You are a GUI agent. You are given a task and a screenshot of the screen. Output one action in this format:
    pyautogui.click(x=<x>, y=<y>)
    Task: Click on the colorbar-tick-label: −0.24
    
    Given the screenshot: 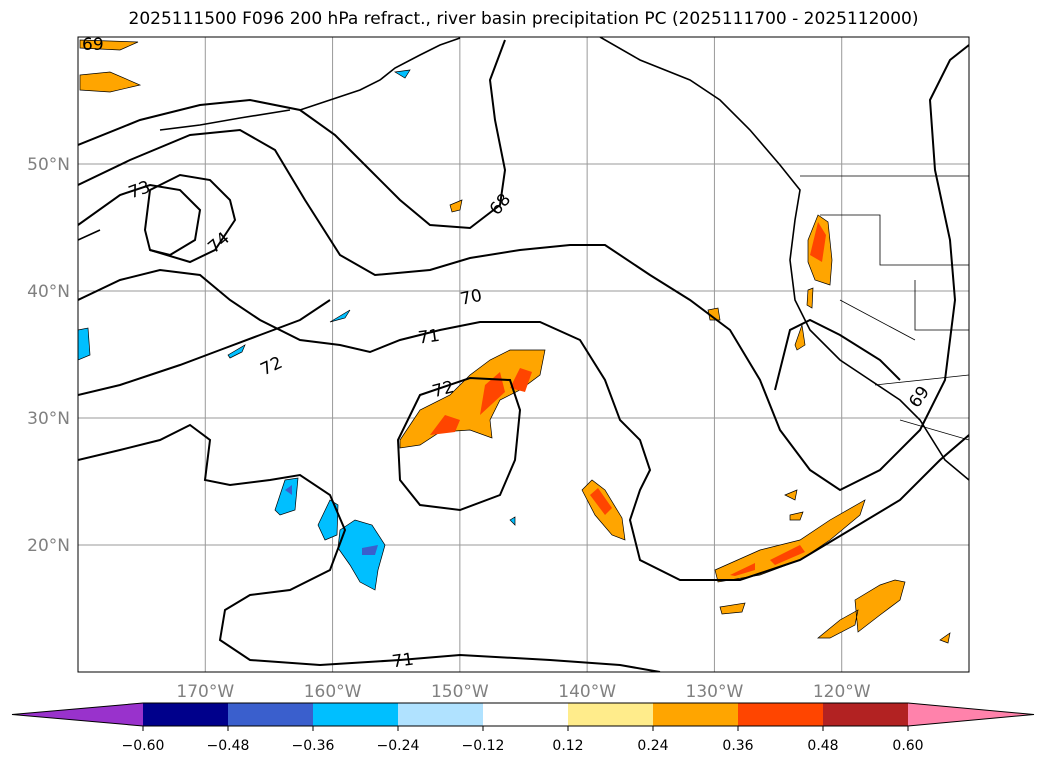 What is the action you would take?
    pyautogui.click(x=398, y=746)
    